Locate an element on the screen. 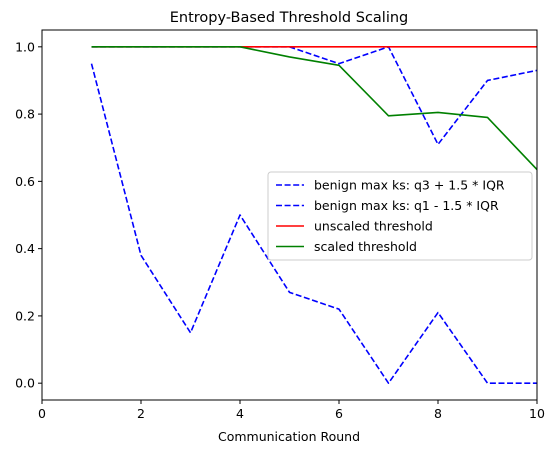 Image resolution: width=556 pixels, height=453 pixels. x-tick-label: 8 is located at coordinates (438, 413).